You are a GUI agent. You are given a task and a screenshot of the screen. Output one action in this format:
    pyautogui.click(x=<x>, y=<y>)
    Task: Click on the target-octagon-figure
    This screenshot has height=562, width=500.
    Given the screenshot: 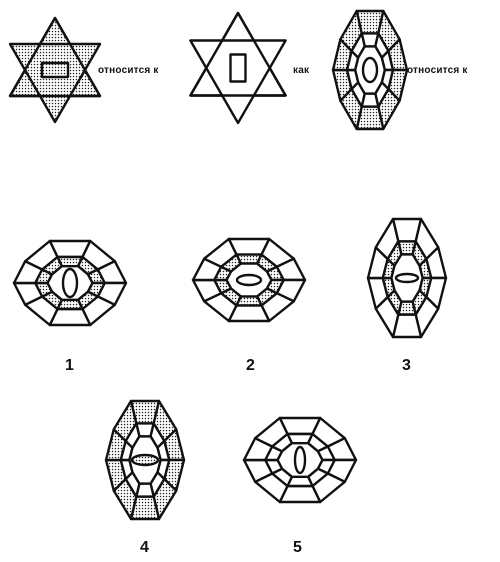 What is the action you would take?
    pyautogui.click(x=370, y=70)
    